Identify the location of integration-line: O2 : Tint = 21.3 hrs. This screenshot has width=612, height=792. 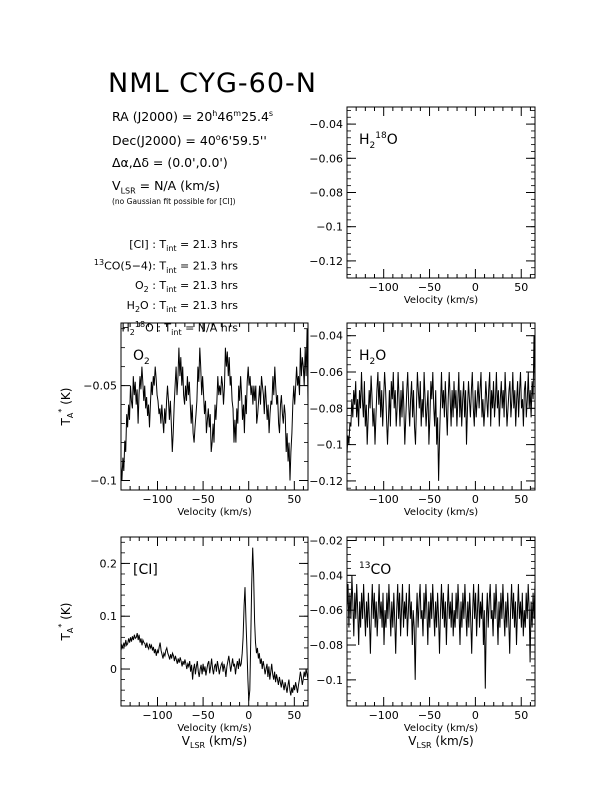
(186, 287).